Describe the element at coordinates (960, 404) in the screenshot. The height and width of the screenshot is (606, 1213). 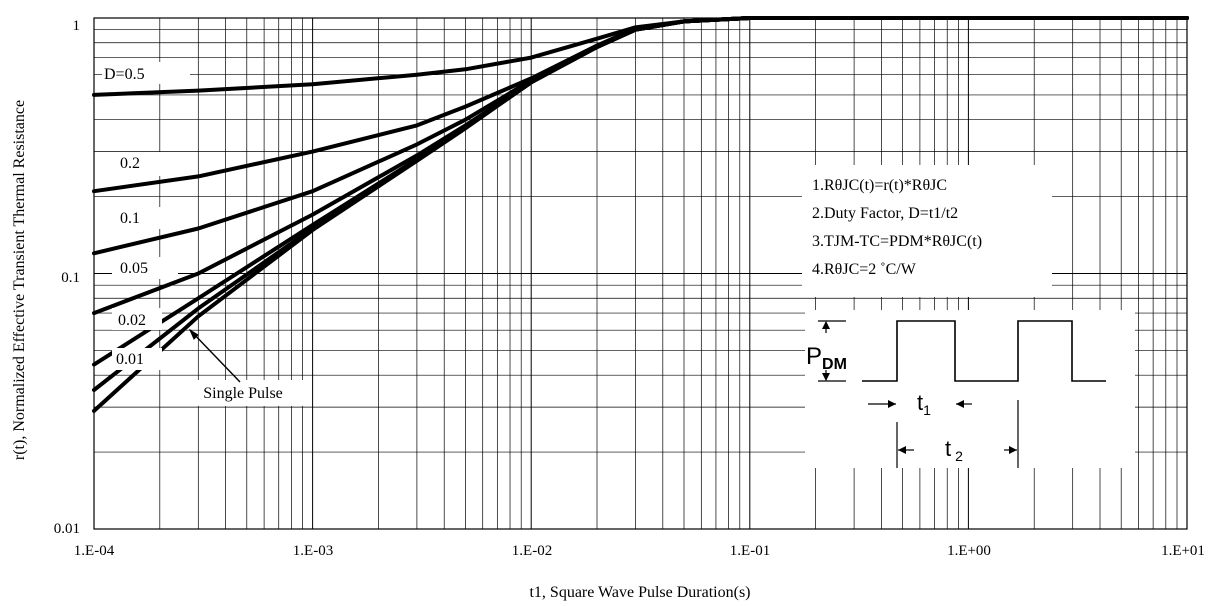
I see `t1-arrowhead-right` at that location.